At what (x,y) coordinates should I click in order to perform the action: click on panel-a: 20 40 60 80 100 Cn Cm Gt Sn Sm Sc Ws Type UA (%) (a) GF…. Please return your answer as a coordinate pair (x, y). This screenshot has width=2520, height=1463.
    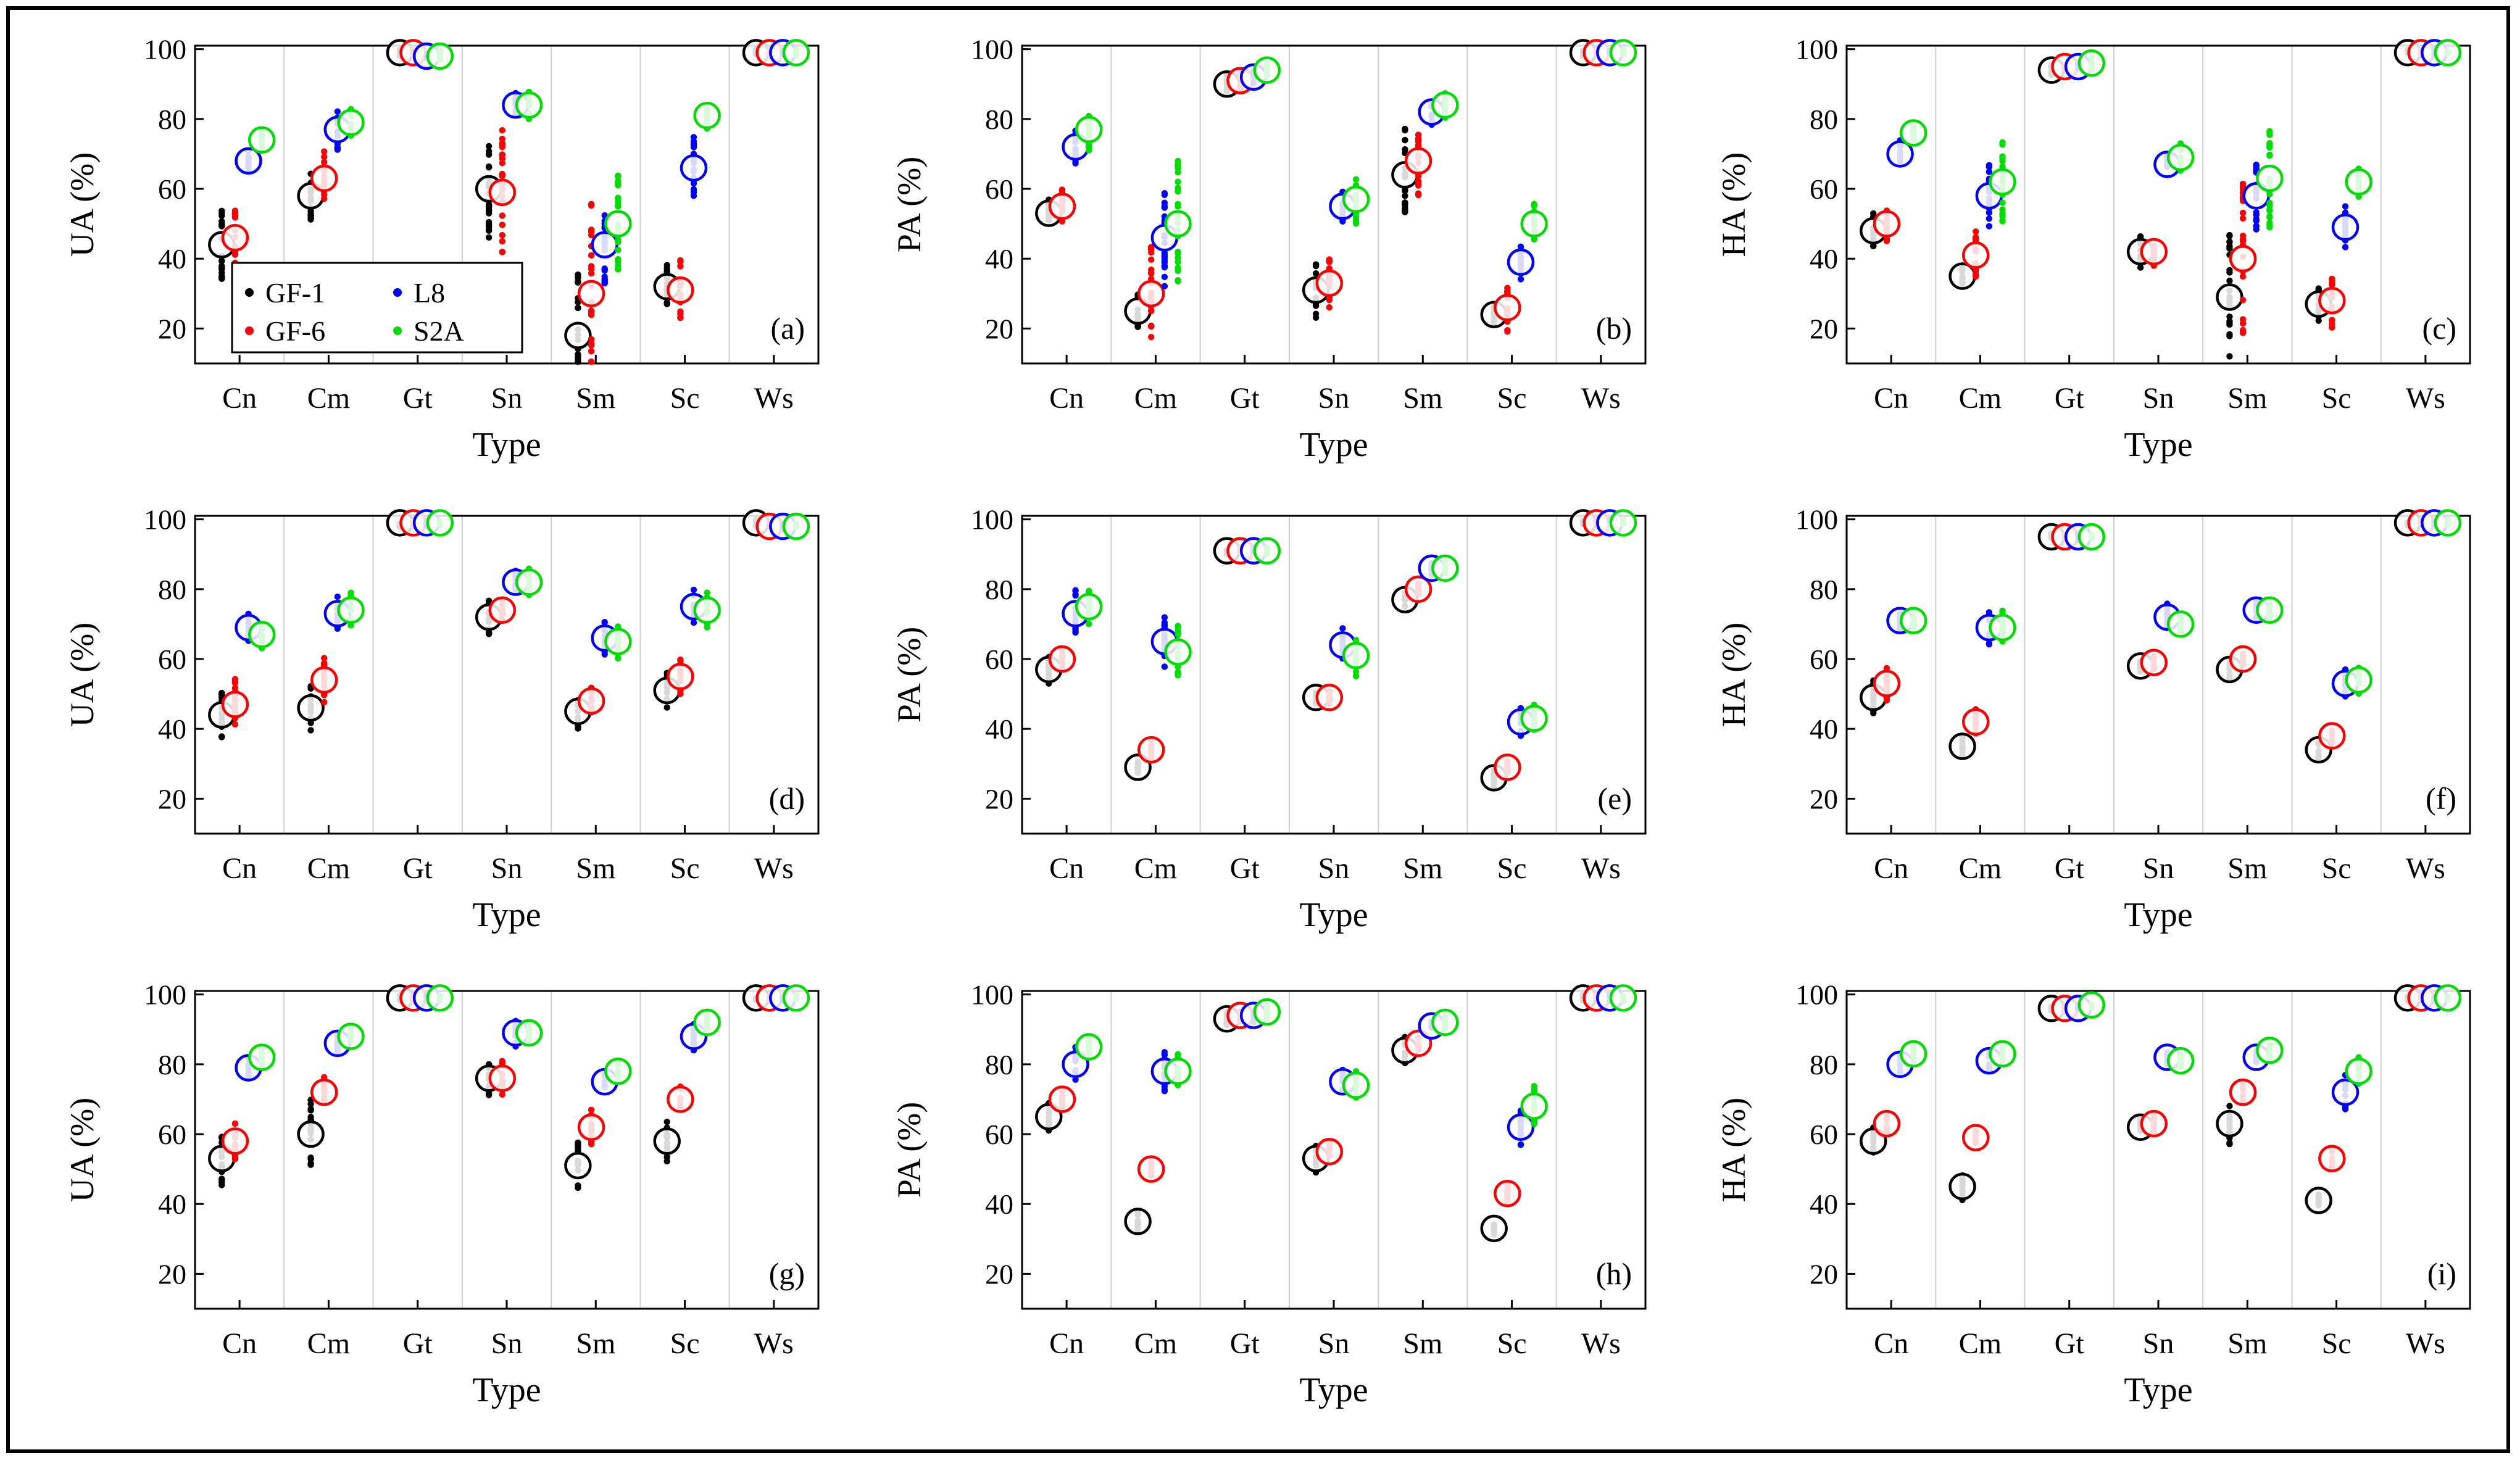
    Looking at the image, I should click on (442, 249).